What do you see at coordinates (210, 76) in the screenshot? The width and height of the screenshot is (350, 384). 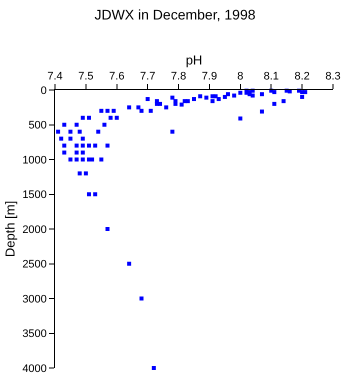 I see `x-tick-label: 7.9` at bounding box center [210, 76].